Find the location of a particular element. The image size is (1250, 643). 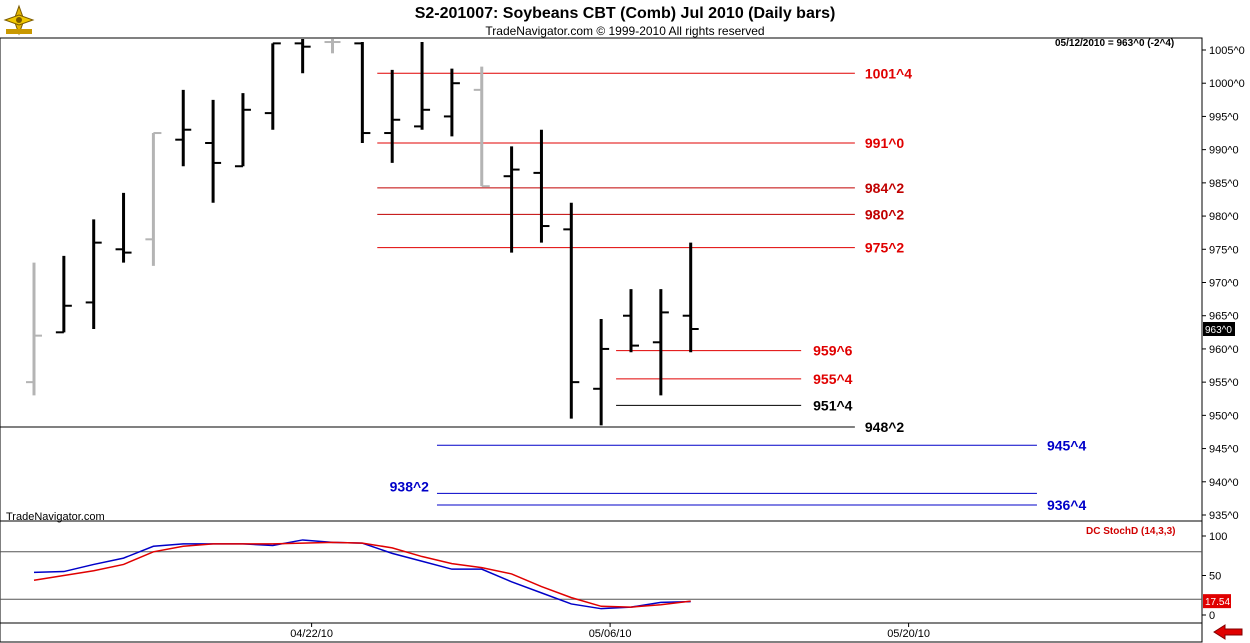

price-axis-label: 960^0 is located at coordinates (1224, 350).